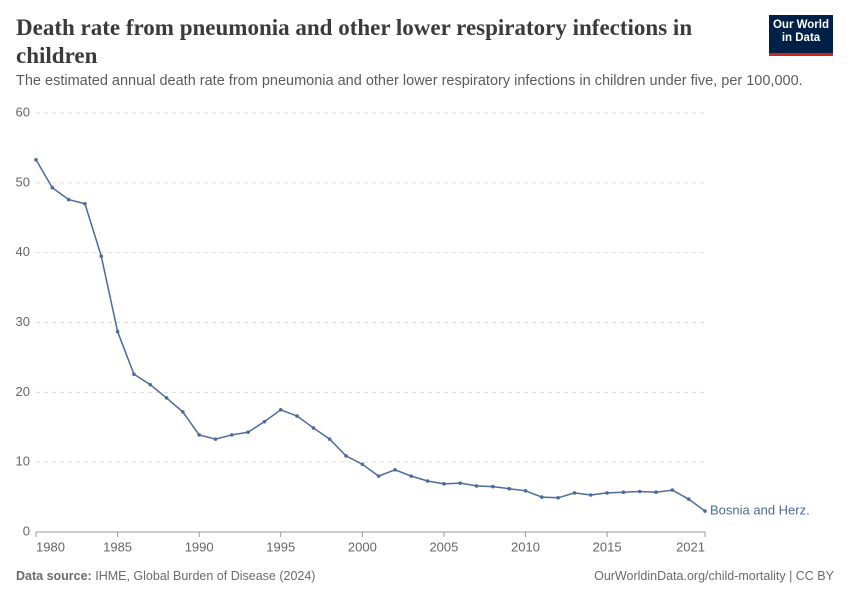  What do you see at coordinates (525, 546) in the screenshot?
I see `x-tick-label: 2010` at bounding box center [525, 546].